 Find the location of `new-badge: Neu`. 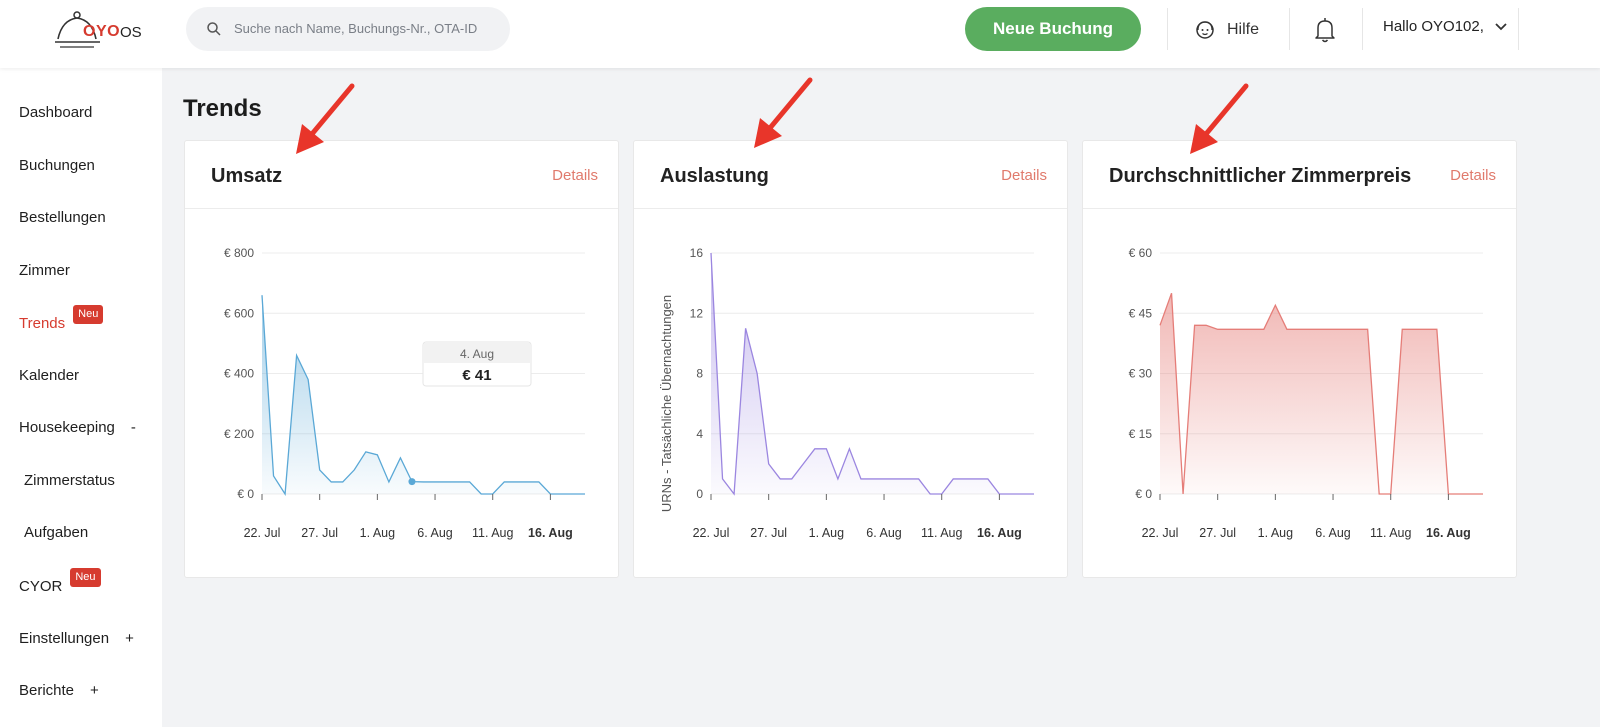

new-badge: Neu is located at coordinates (88, 314).